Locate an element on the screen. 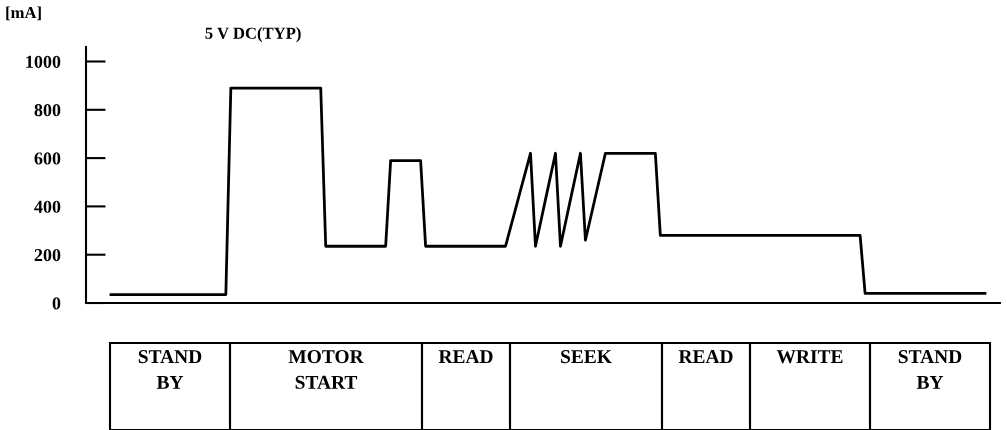 Image resolution: width=1007 pixels, height=430 pixels. y-tick-label: 200 is located at coordinates (47, 255).